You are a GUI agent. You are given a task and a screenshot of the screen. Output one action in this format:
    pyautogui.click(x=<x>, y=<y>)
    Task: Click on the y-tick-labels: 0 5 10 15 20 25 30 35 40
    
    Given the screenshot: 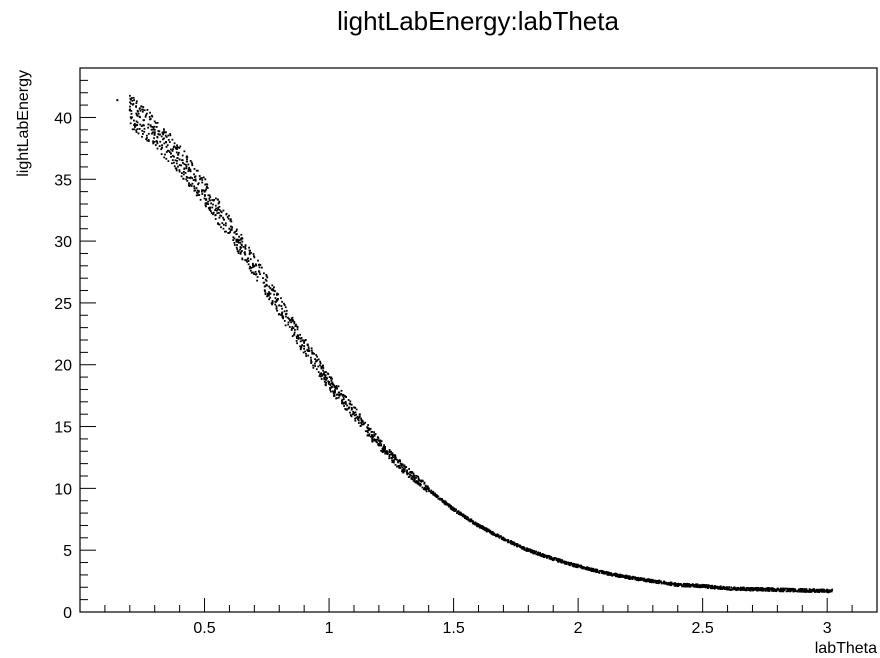 What is the action you would take?
    pyautogui.click(x=63, y=366)
    